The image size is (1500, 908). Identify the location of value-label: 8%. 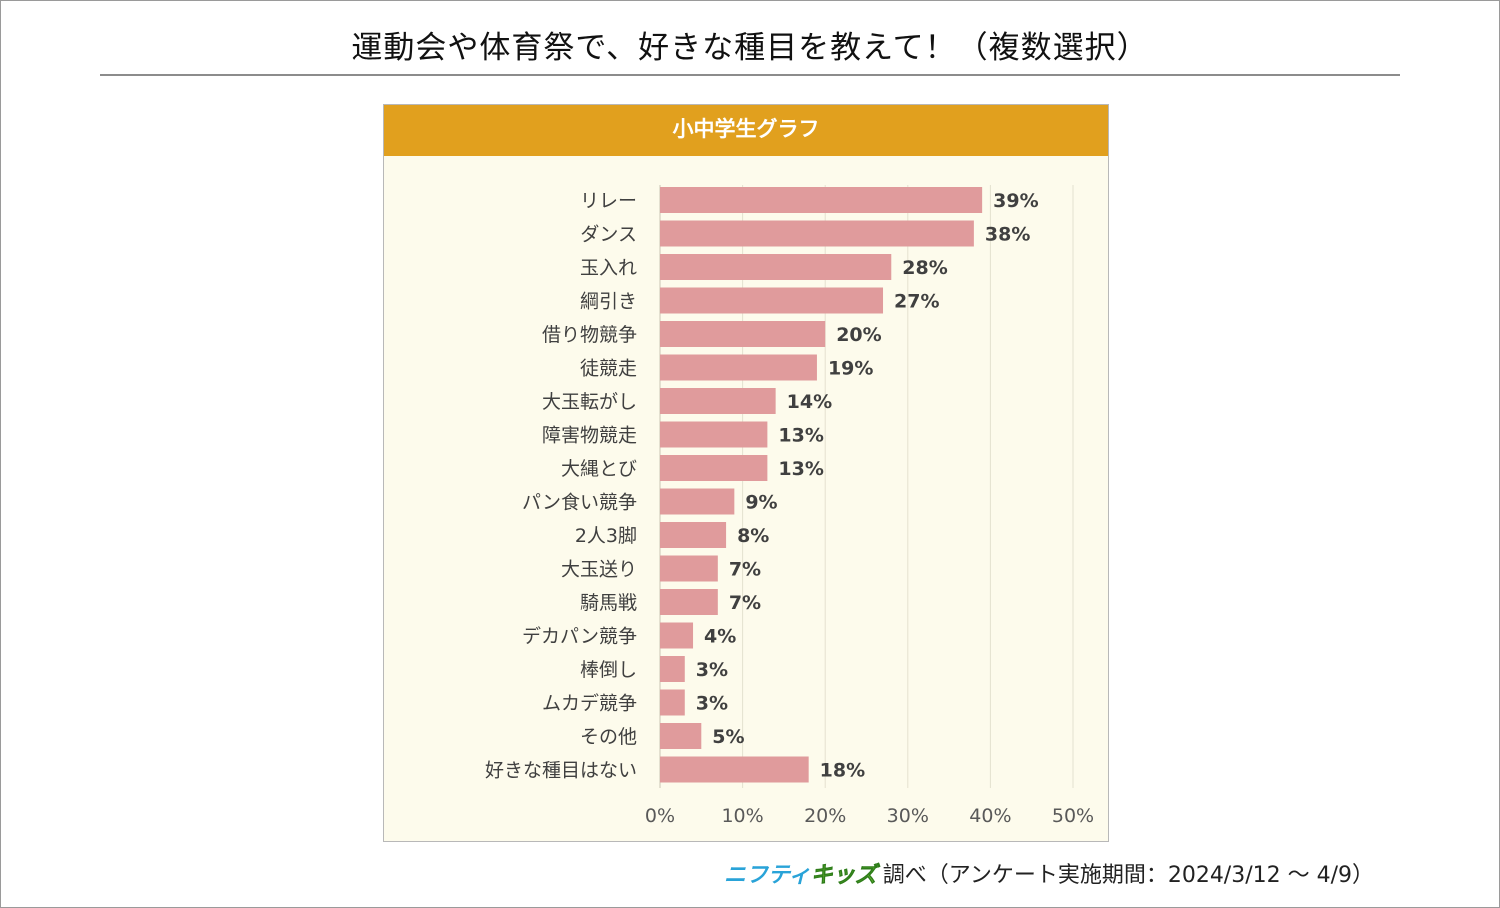
(753, 536).